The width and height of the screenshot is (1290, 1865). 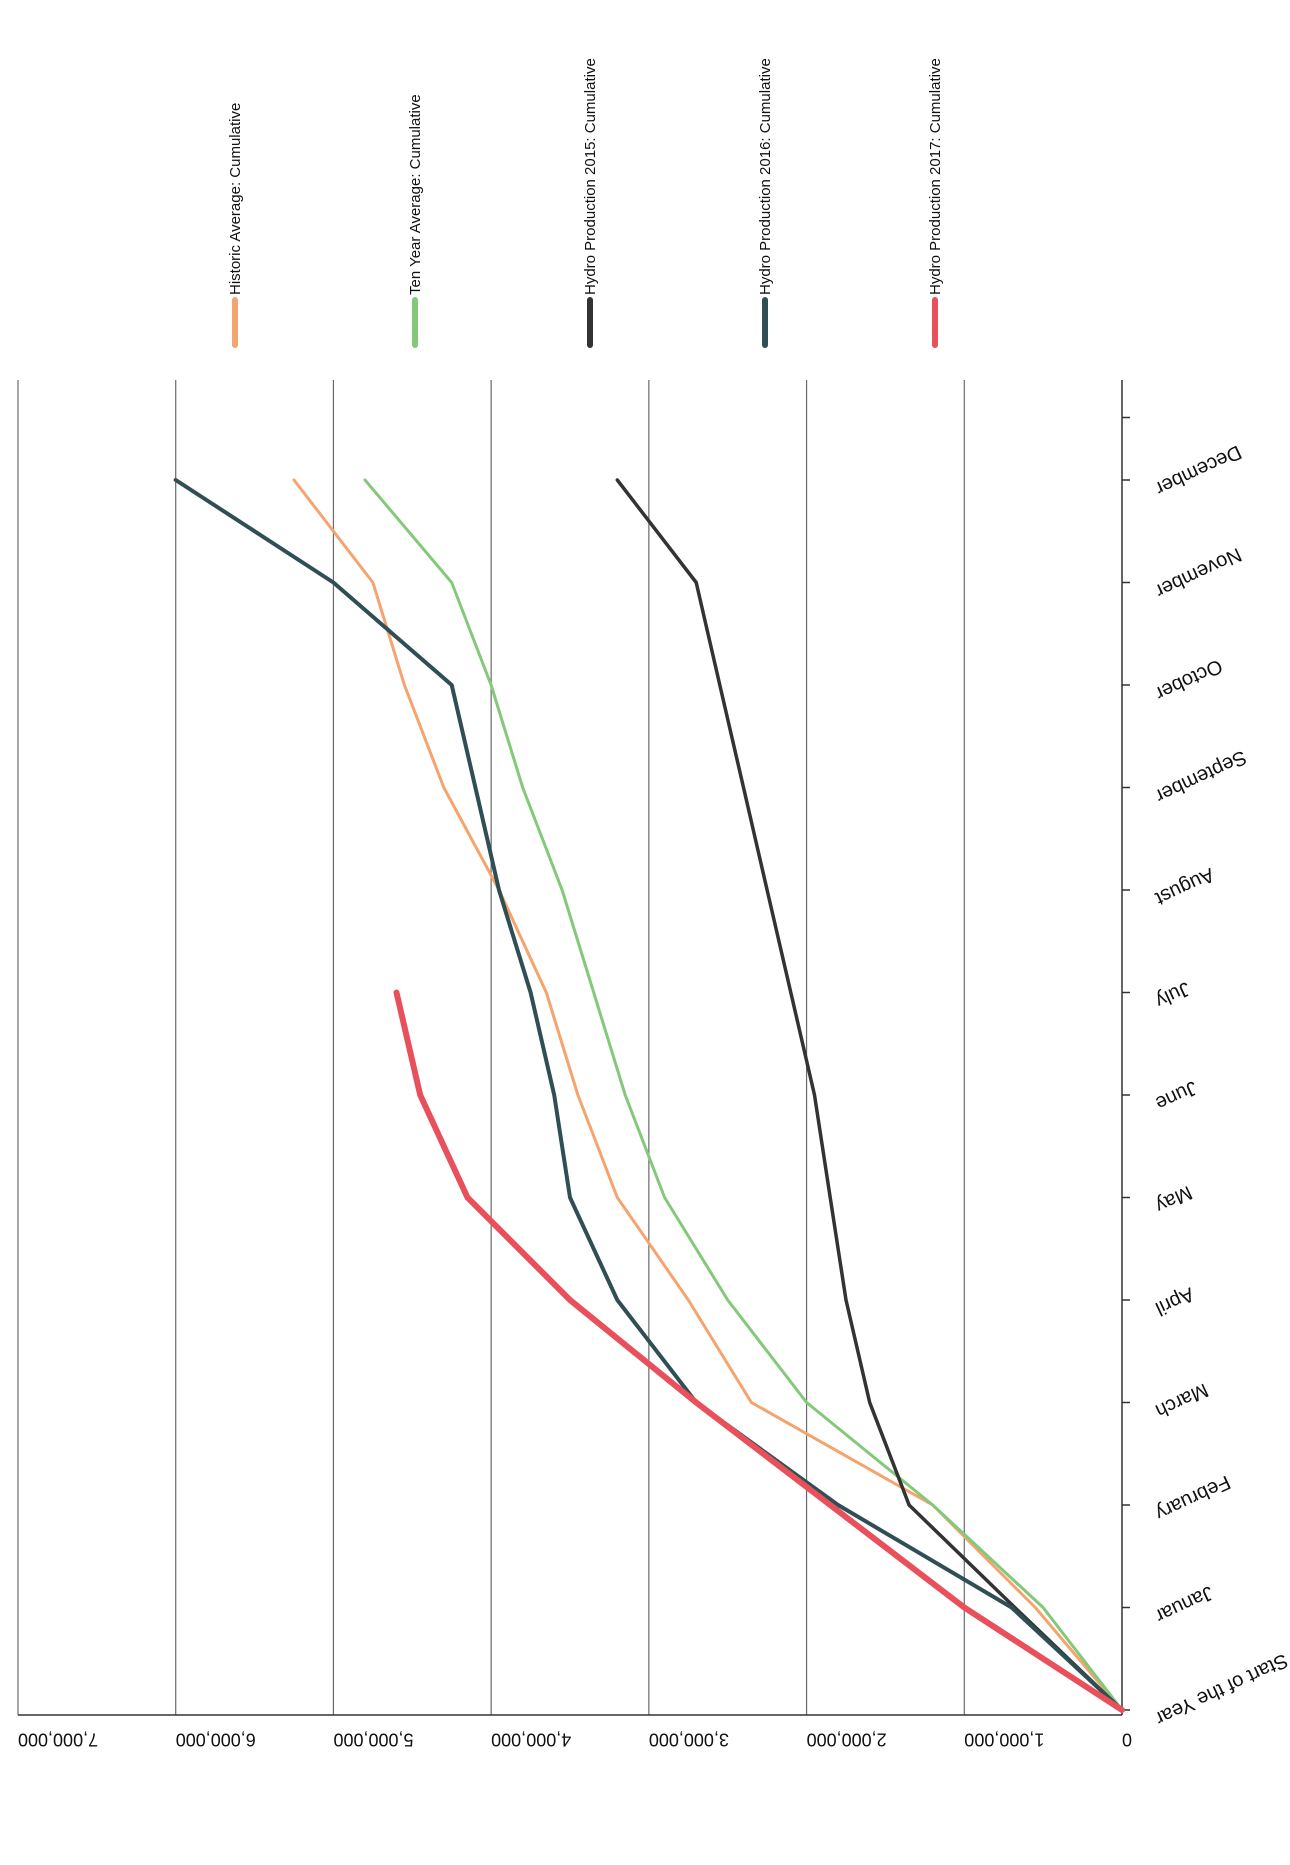 What do you see at coordinates (1184, 886) in the screenshot?
I see `x-tick-label: August` at bounding box center [1184, 886].